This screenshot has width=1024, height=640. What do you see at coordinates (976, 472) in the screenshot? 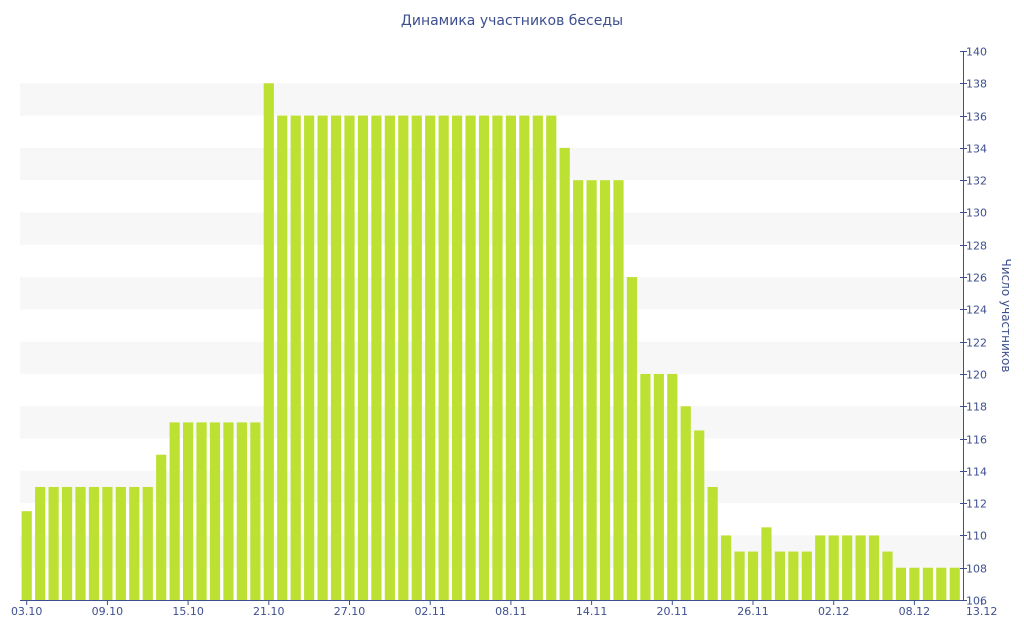
I see `y-tick-label: 114` at bounding box center [976, 472].